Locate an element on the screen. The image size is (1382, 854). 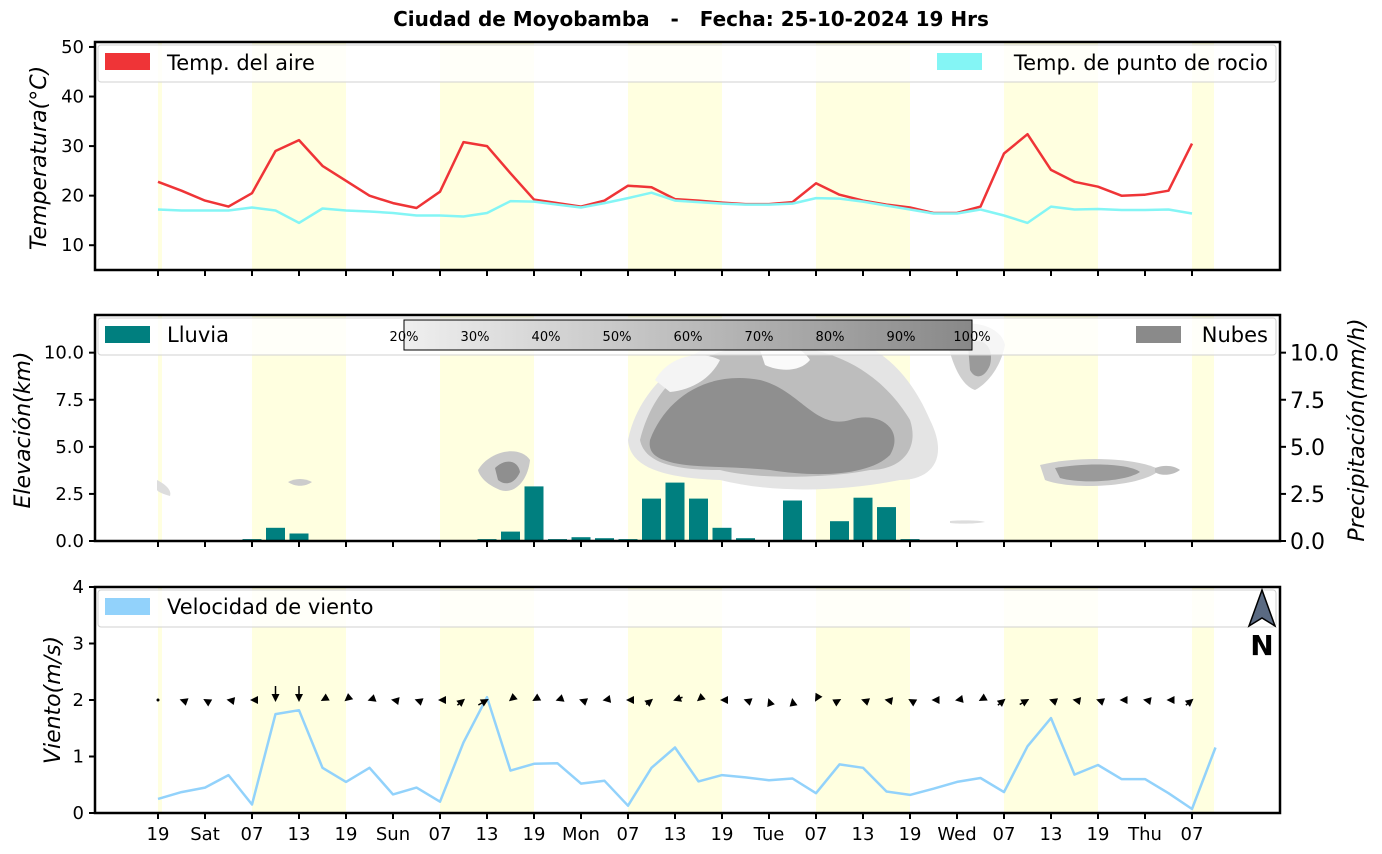
y-tick-label: 20 is located at coordinates (72, 196).